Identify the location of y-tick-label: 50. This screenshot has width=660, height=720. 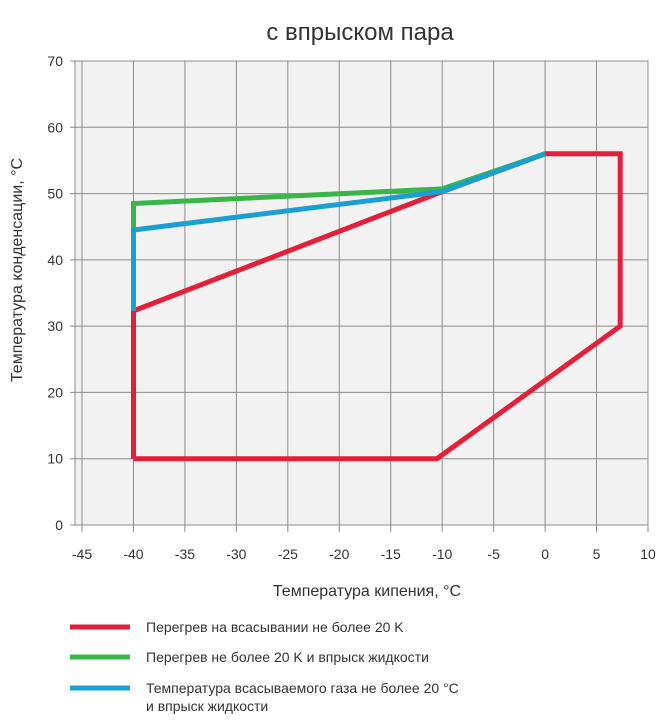
(55, 194).